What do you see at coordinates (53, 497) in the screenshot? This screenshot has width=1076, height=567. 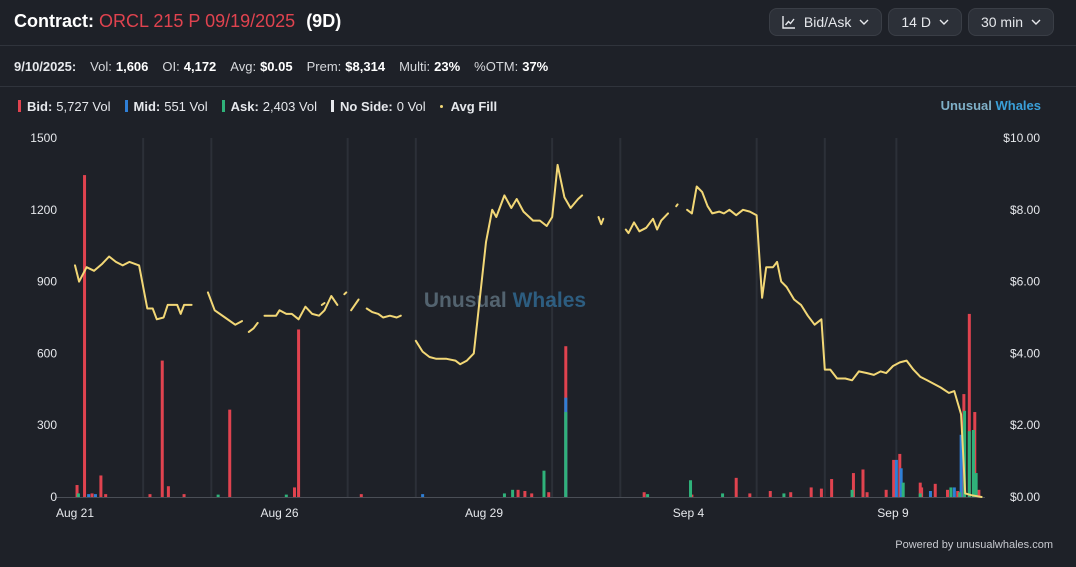 I see `y-left-tick-label: 0` at bounding box center [53, 497].